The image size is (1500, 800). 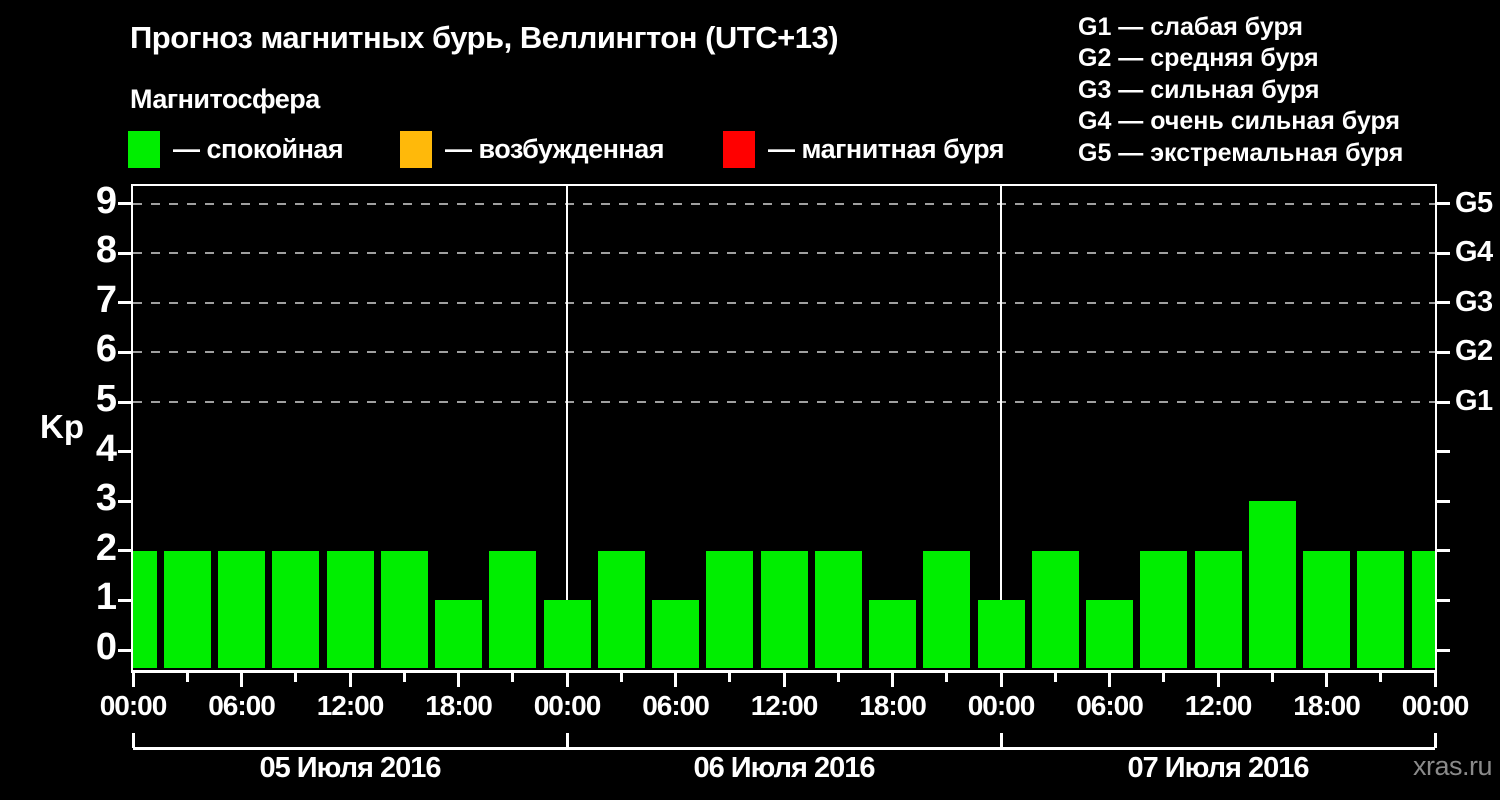 What do you see at coordinates (106, 399) in the screenshot?
I see `y-tick-label: 5` at bounding box center [106, 399].